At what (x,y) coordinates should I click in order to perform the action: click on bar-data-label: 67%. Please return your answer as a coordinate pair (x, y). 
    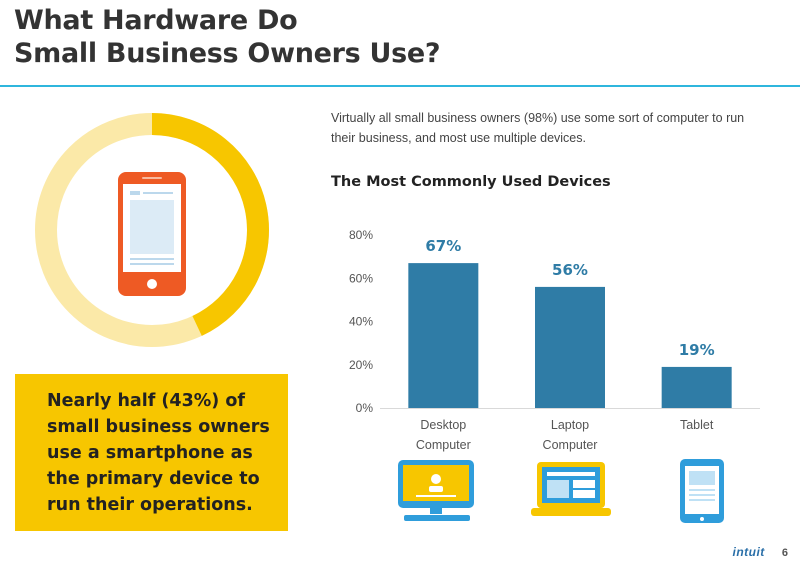
    Looking at the image, I should click on (443, 246).